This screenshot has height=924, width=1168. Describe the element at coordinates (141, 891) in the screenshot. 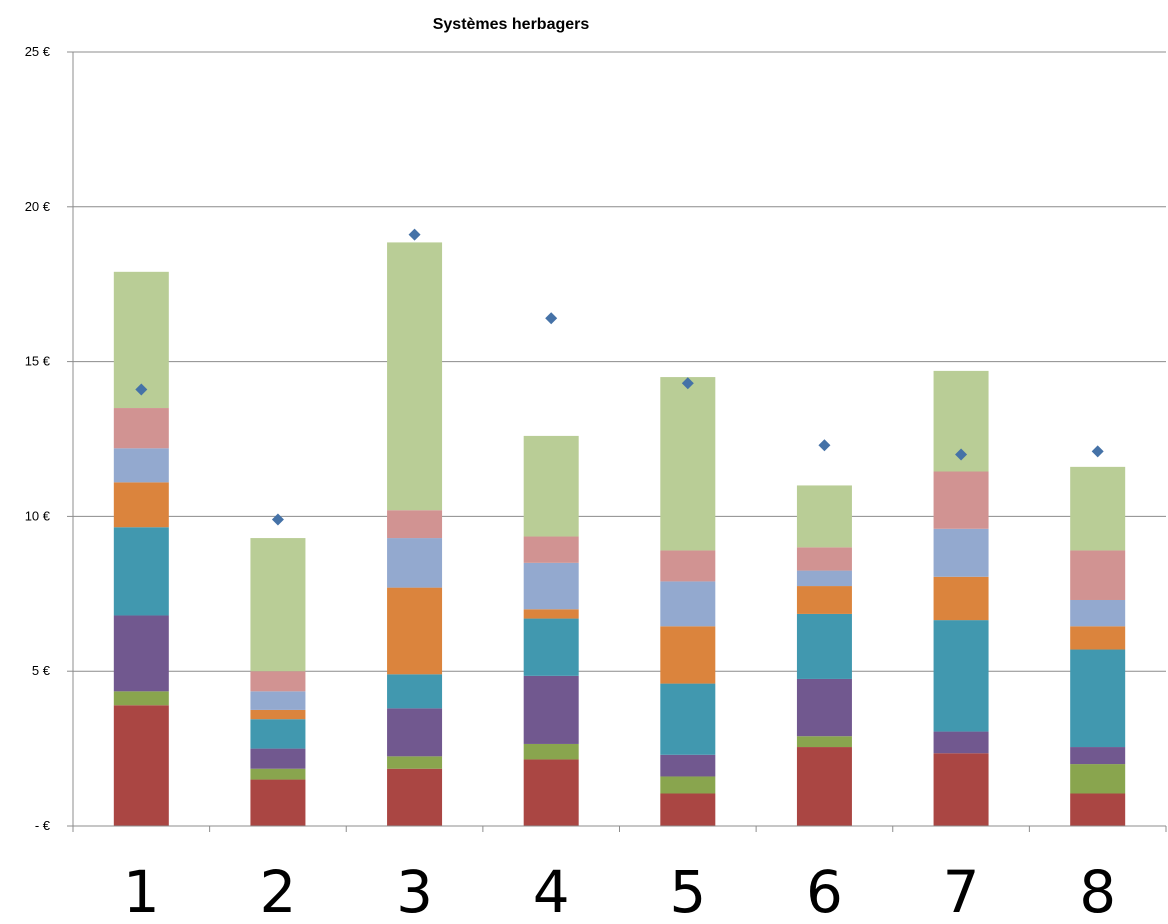

I see `x-tick-label: 1` at that location.